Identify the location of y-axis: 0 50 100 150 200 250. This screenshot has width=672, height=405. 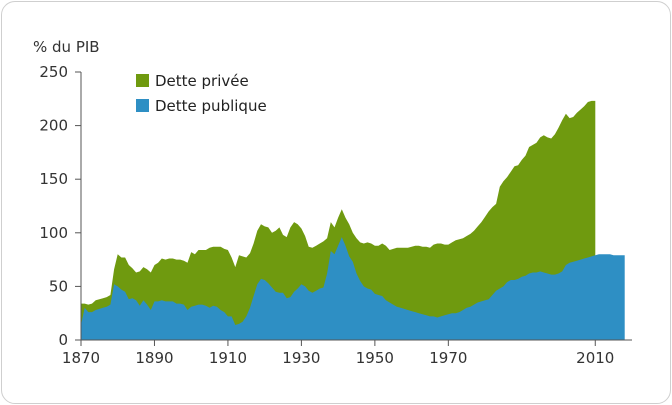
(60, 206).